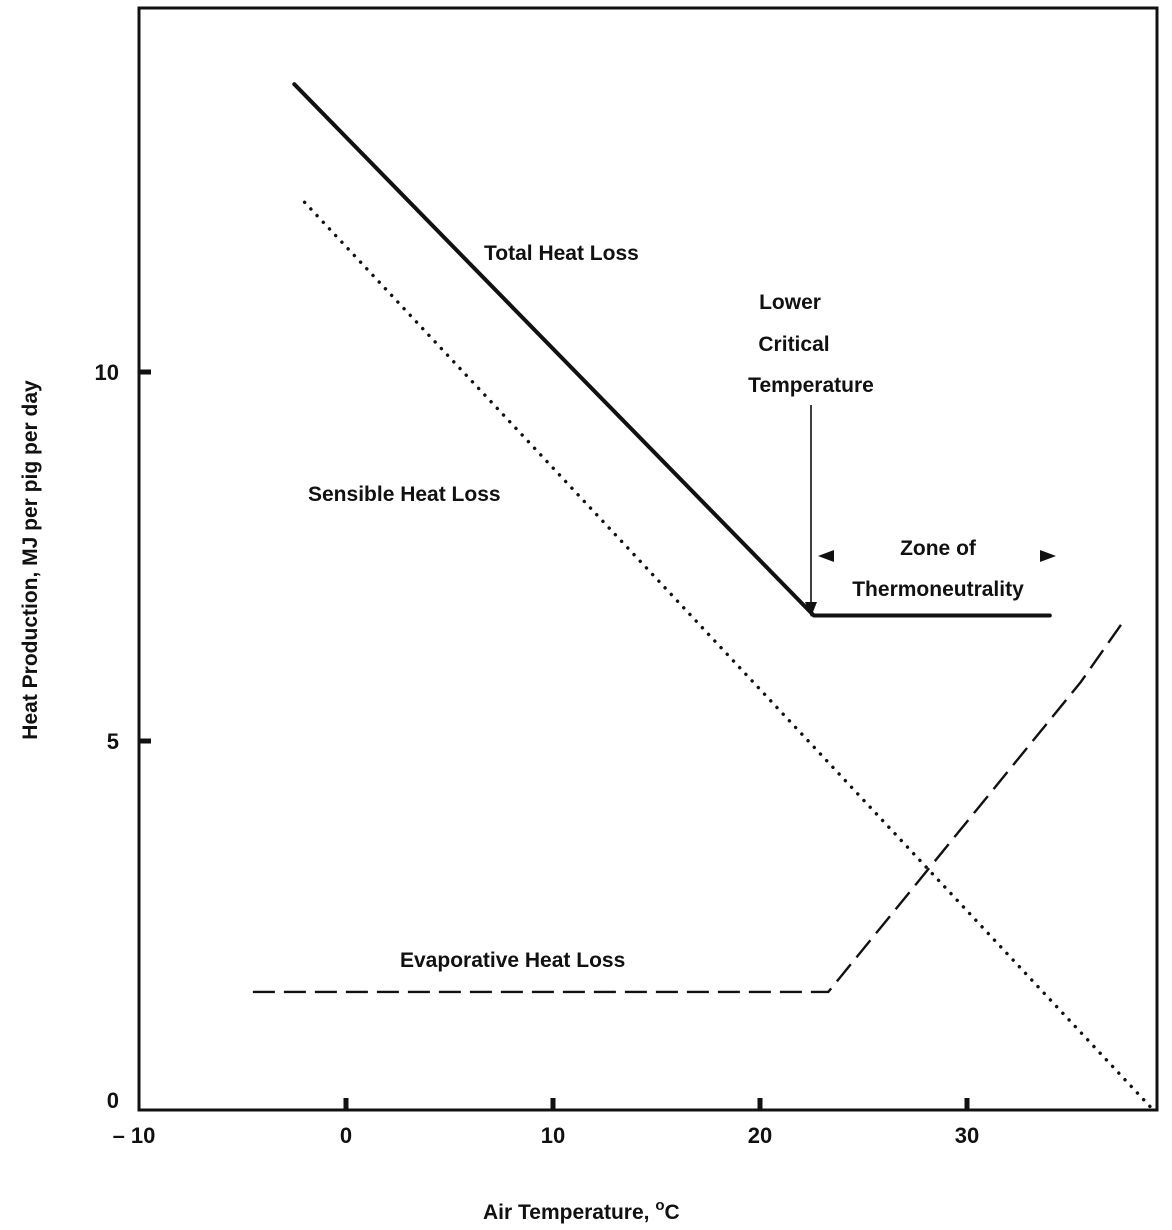  What do you see at coordinates (659, 1205) in the screenshot?
I see `x-axis-title-degree: o` at bounding box center [659, 1205].